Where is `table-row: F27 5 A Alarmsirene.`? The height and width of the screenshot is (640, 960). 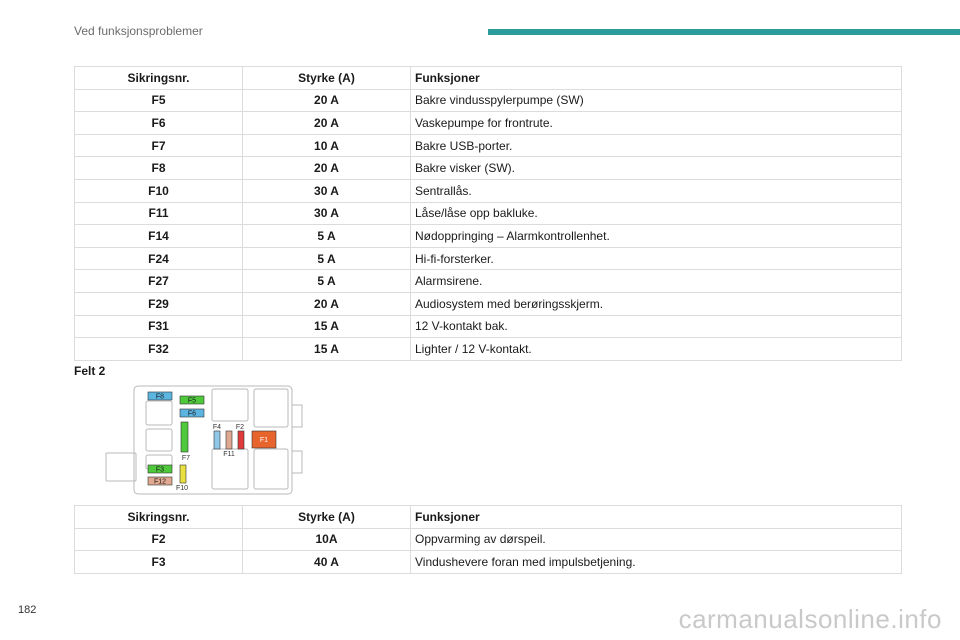 table-row: F27 5 A Alarmsirene. is located at coordinates (488, 281).